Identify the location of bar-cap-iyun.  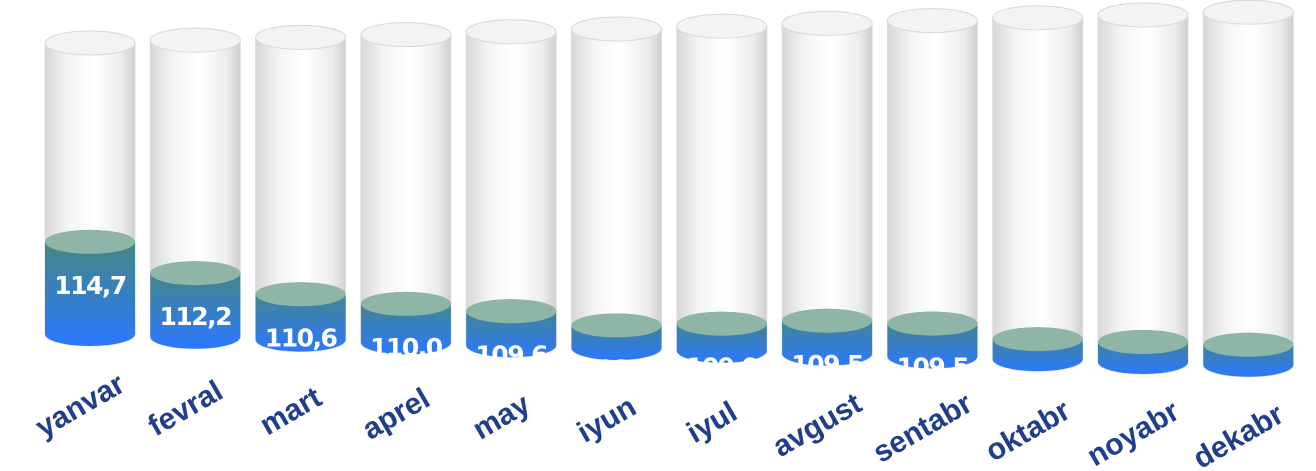
(616, 325).